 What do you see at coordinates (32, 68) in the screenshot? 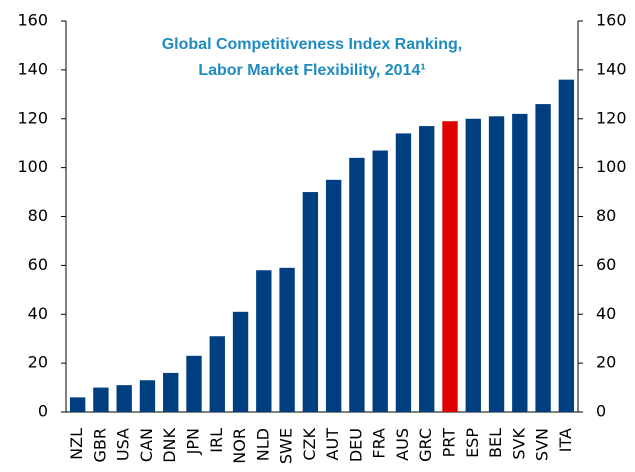
I see `y-tick-label: 140` at bounding box center [32, 68].